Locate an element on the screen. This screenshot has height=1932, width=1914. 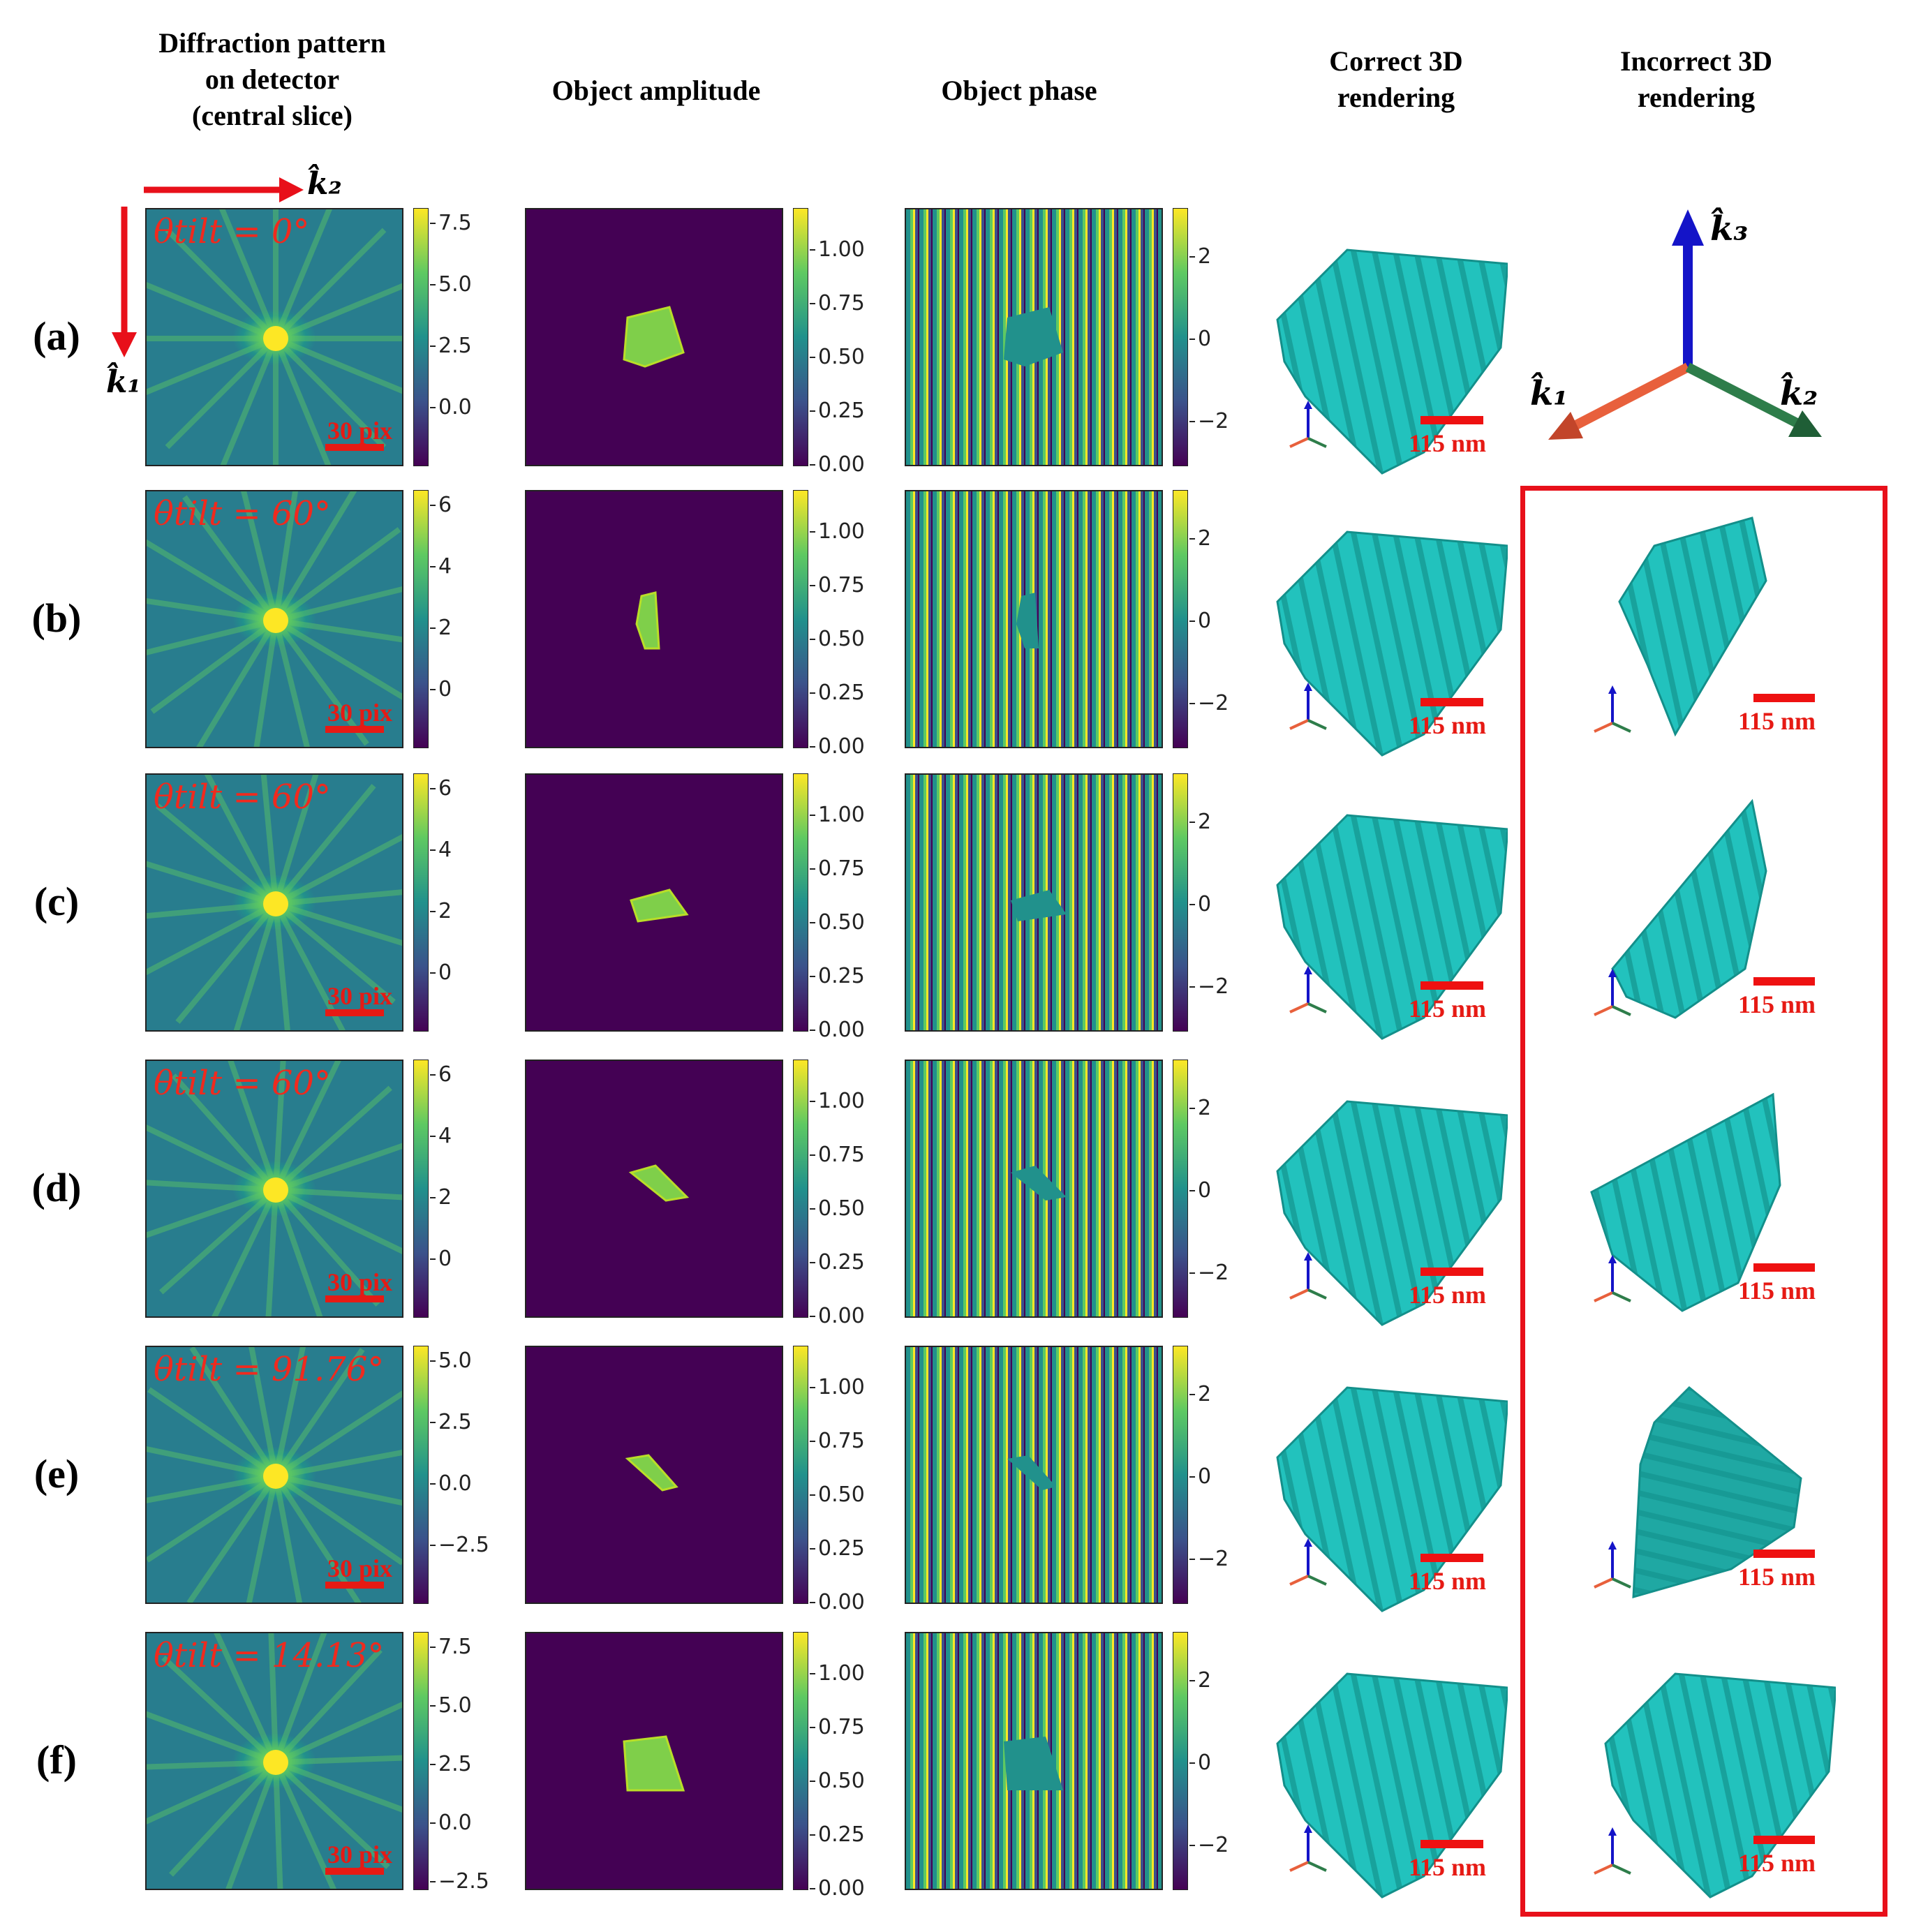
tilt-angle-label: θtilt = 14.13° is located at coordinates (269, 1655).